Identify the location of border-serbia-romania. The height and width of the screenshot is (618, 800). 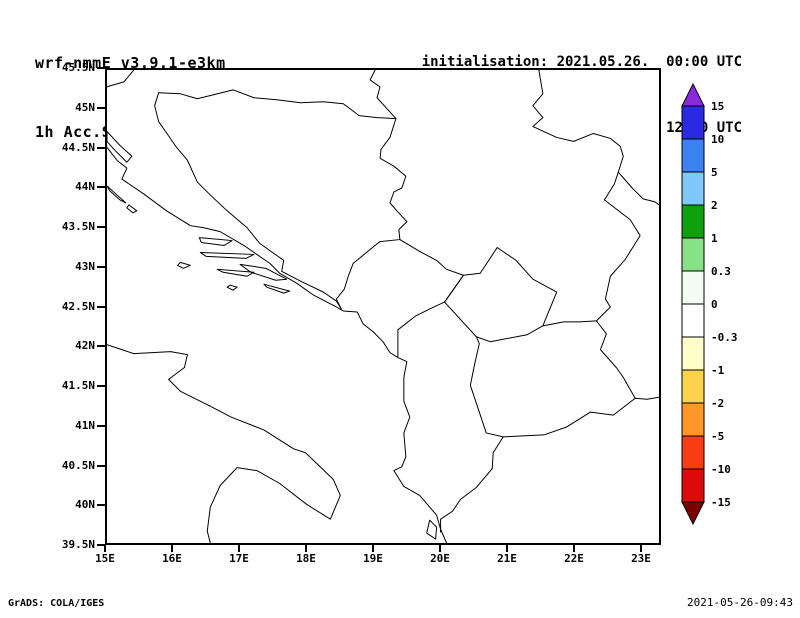
(578, 121).